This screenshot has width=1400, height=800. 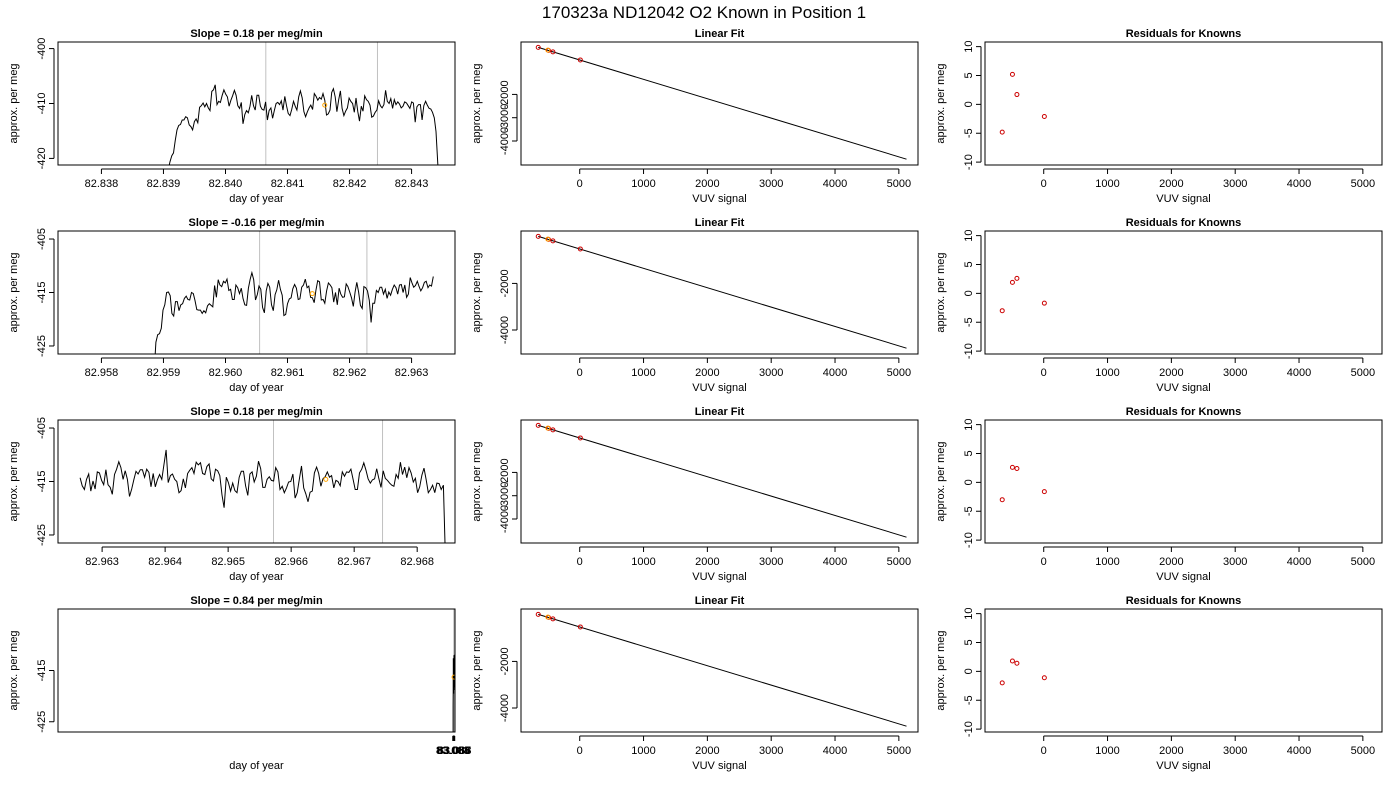 I want to click on x-tick-label: 82.960, so click(x=226, y=373).